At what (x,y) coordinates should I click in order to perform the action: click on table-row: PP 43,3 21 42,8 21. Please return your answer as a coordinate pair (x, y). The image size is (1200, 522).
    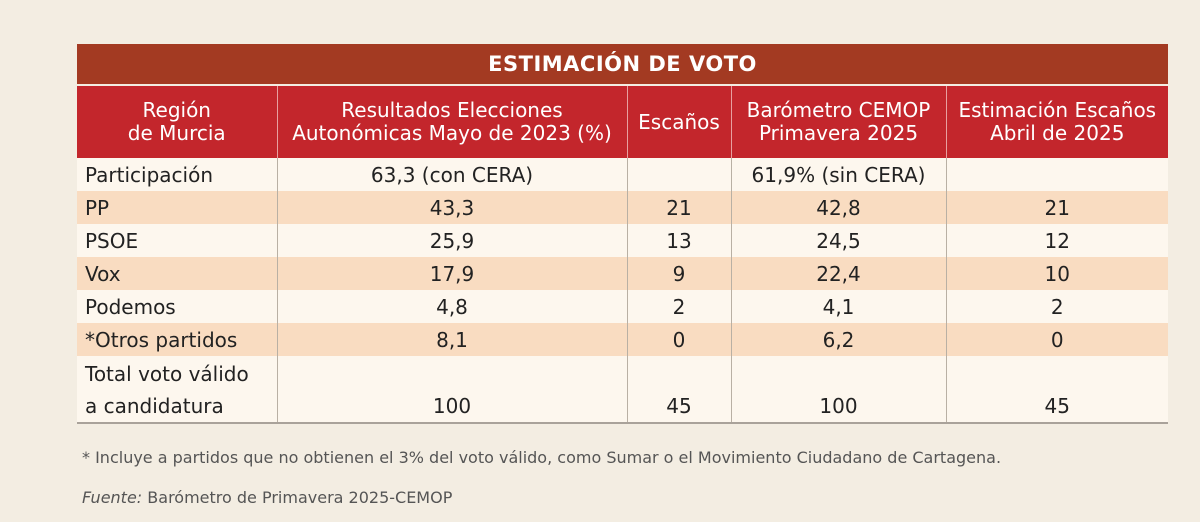
    Looking at the image, I should click on (623, 207).